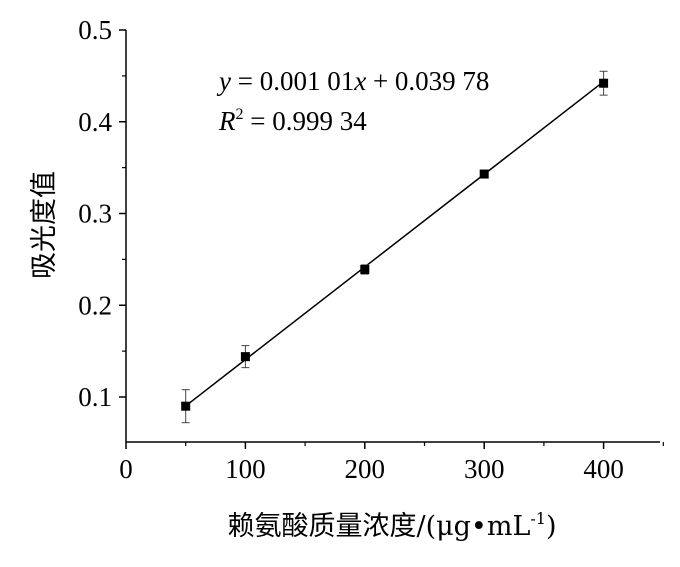  Describe the element at coordinates (359, 81) in the screenshot. I see `equation-x-var: x` at that location.